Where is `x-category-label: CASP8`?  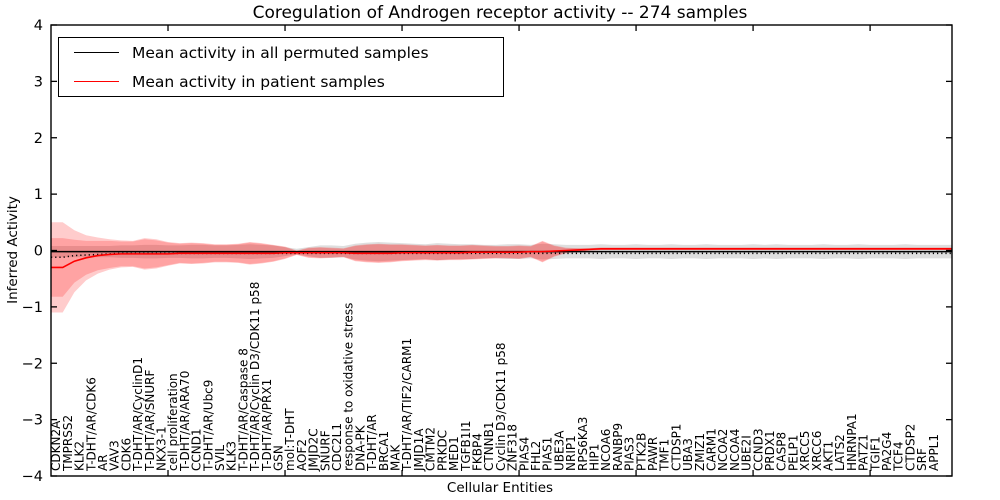
x-category-label: CASP8 is located at coordinates (782, 451).